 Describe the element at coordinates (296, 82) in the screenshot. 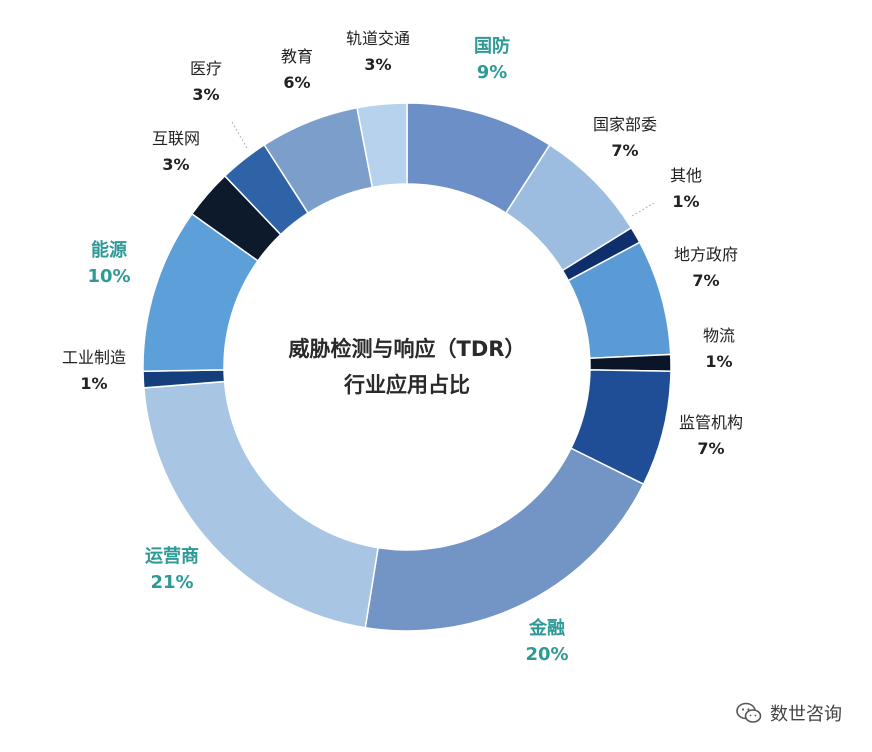

I see `slice-pct-教育: 6%` at that location.